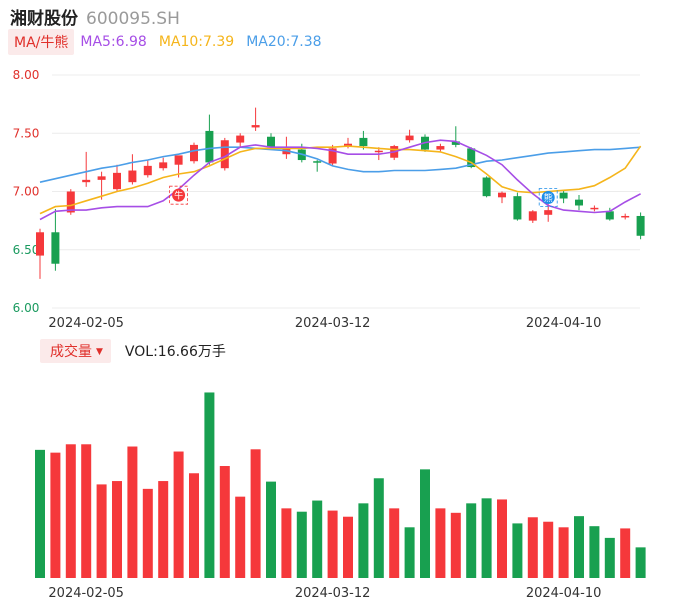 This screenshot has height=606, width=686. I want to click on ma20-legend: MA20:7.38, so click(284, 42).